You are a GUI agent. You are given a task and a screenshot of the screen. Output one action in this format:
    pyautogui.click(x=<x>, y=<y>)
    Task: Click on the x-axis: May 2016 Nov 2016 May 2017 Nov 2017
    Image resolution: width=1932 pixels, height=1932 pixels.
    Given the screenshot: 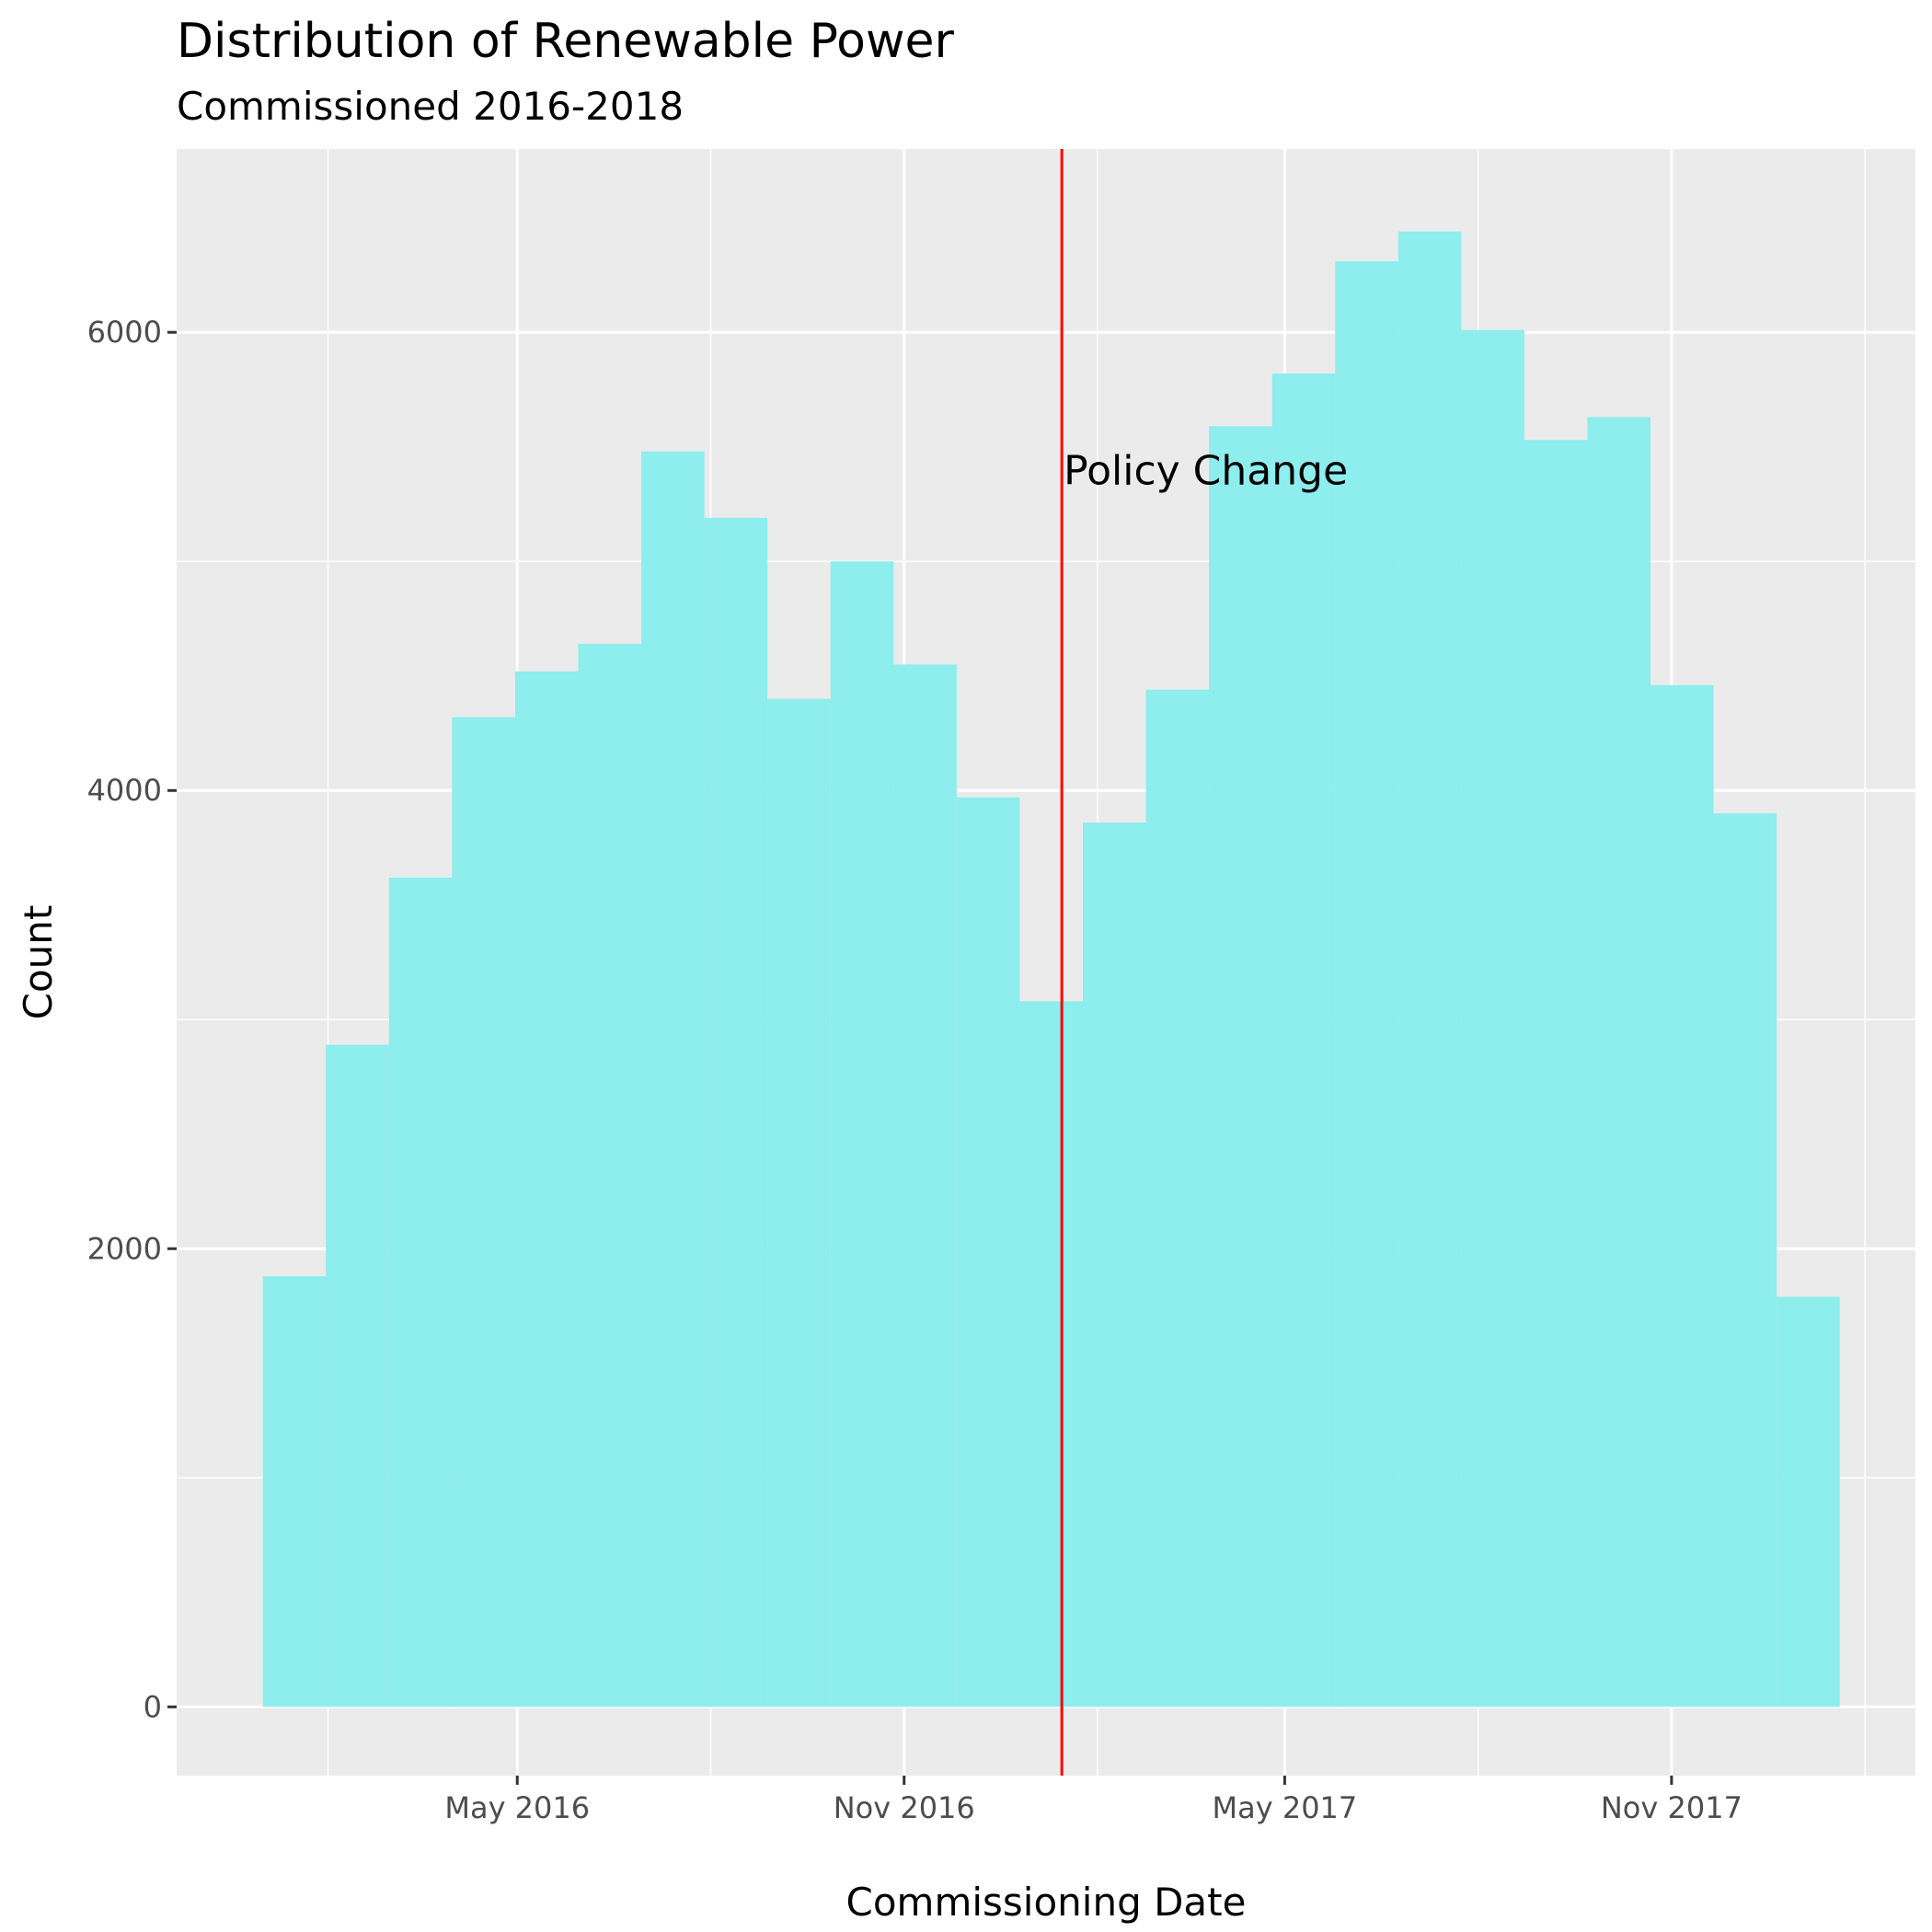 What is the action you would take?
    pyautogui.click(x=1093, y=1800)
    